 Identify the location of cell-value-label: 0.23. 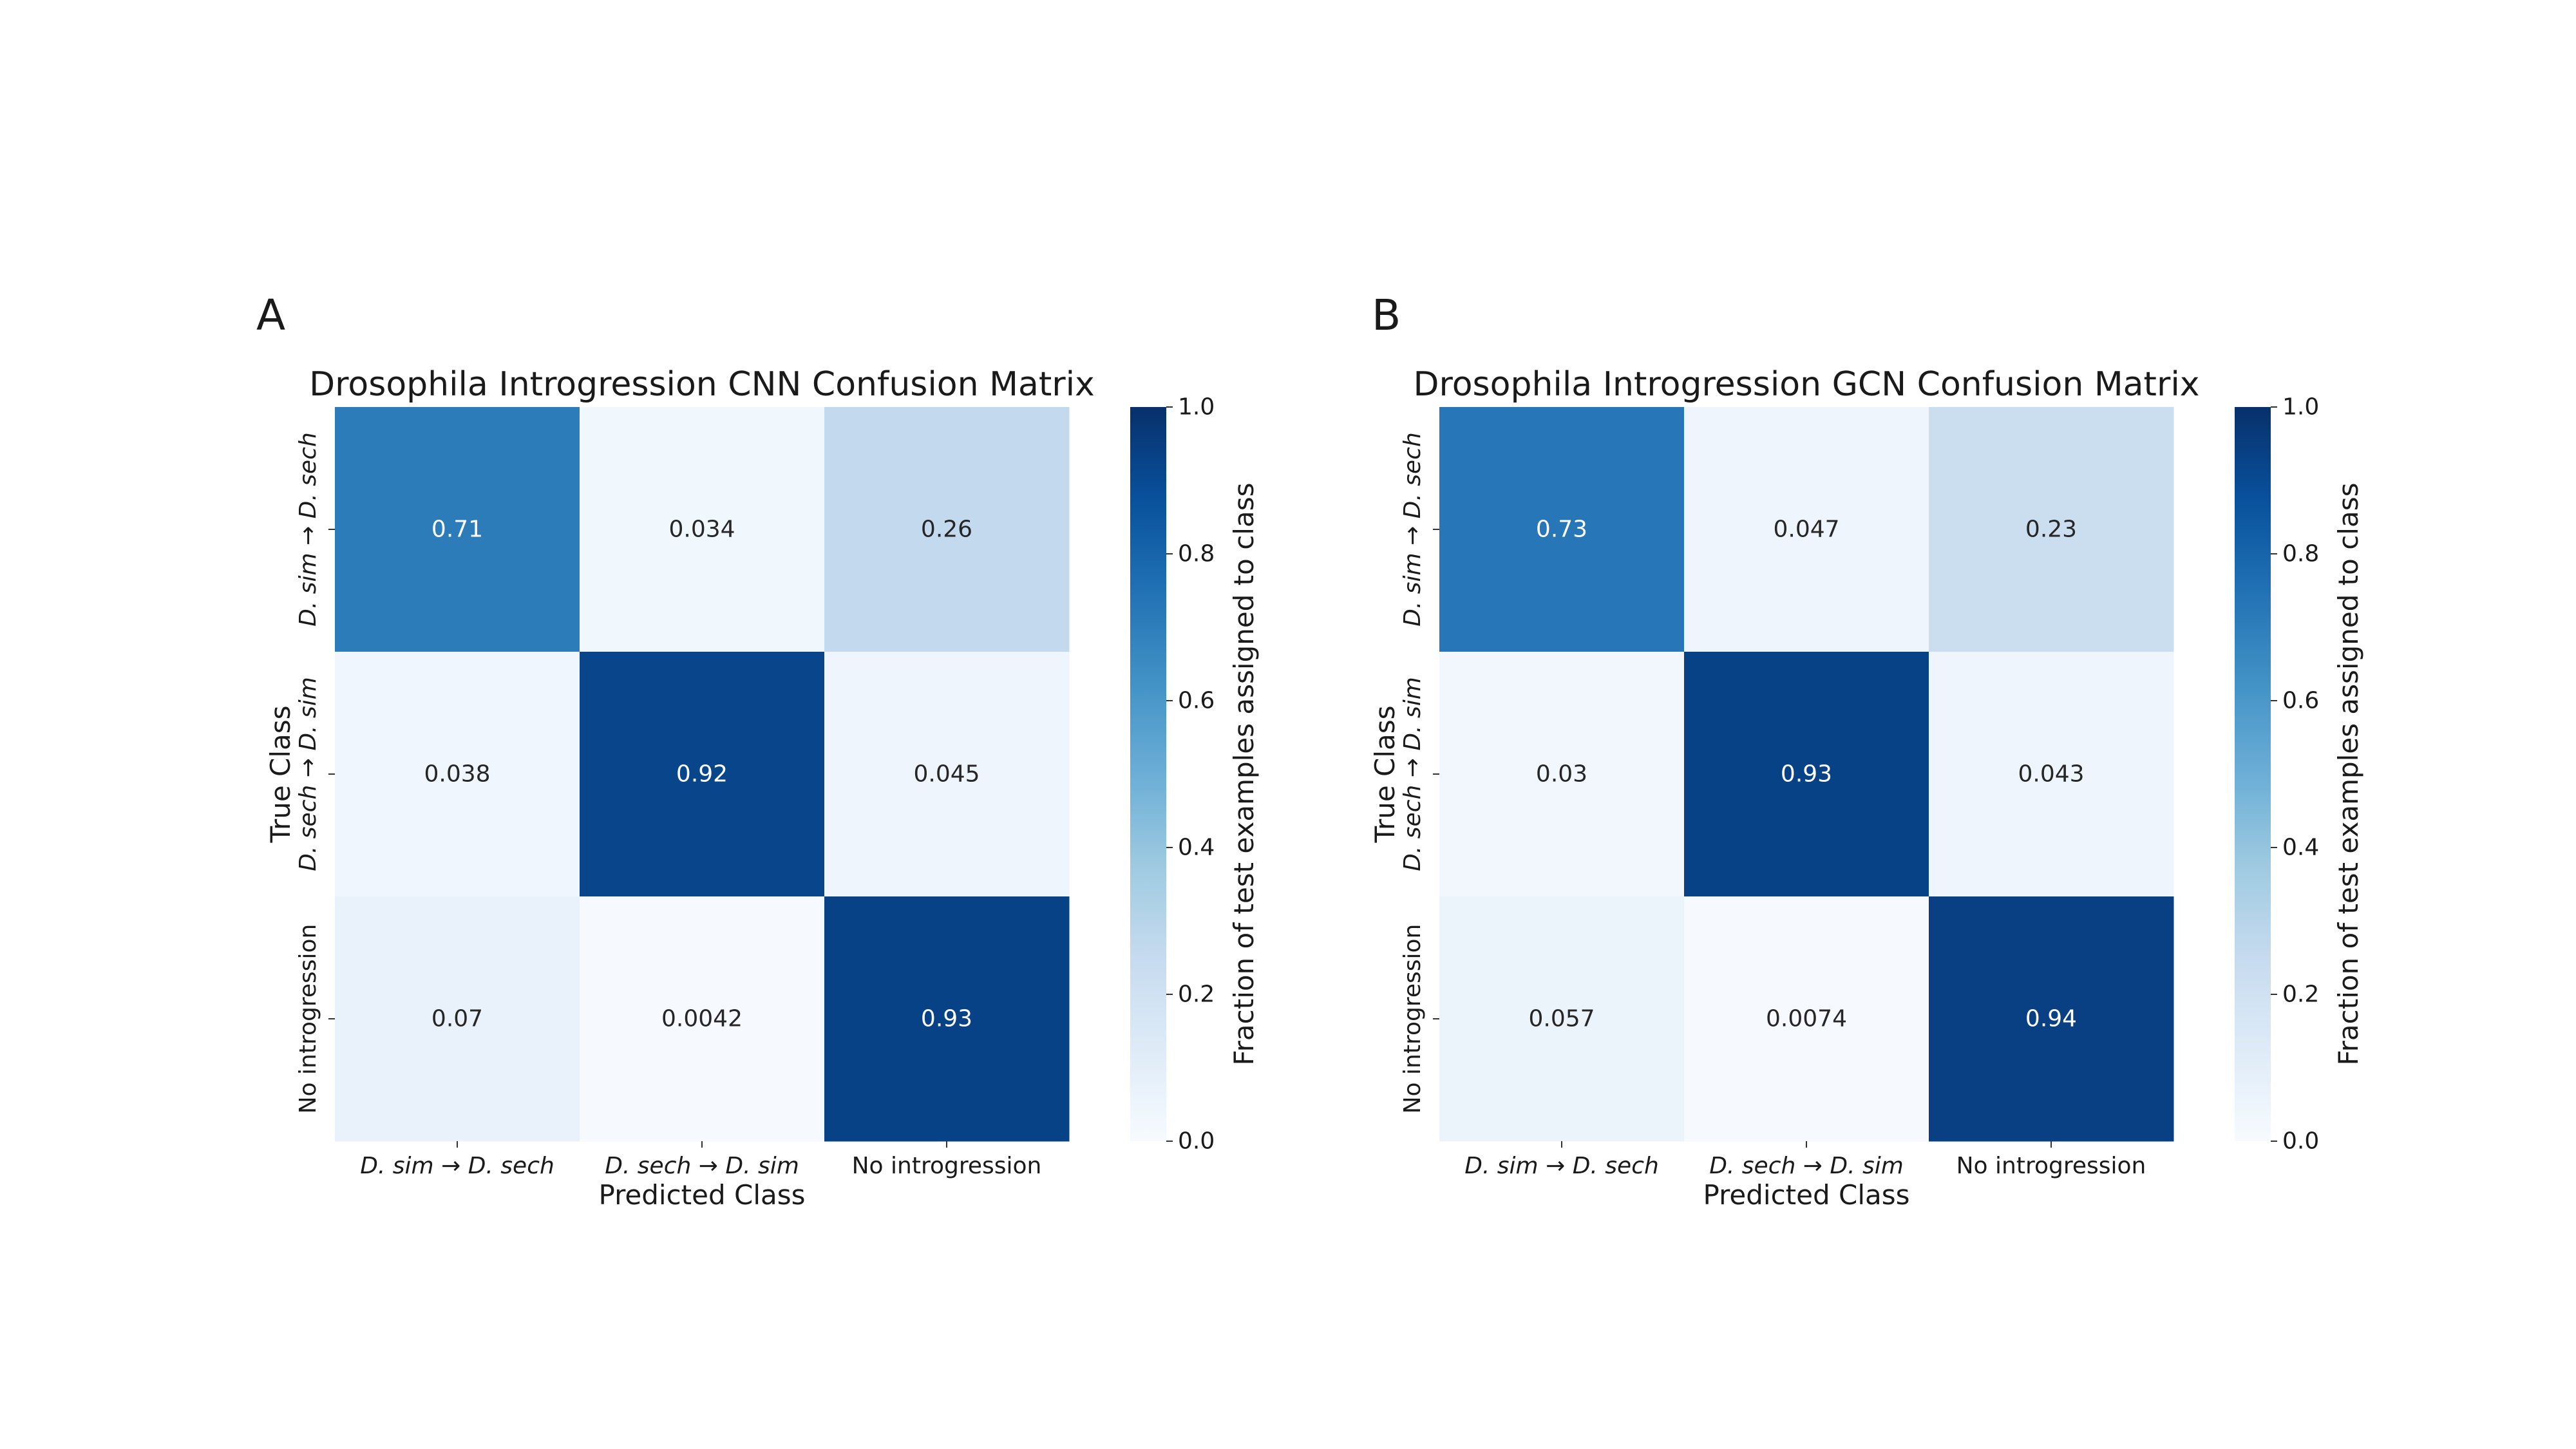
(2051, 529).